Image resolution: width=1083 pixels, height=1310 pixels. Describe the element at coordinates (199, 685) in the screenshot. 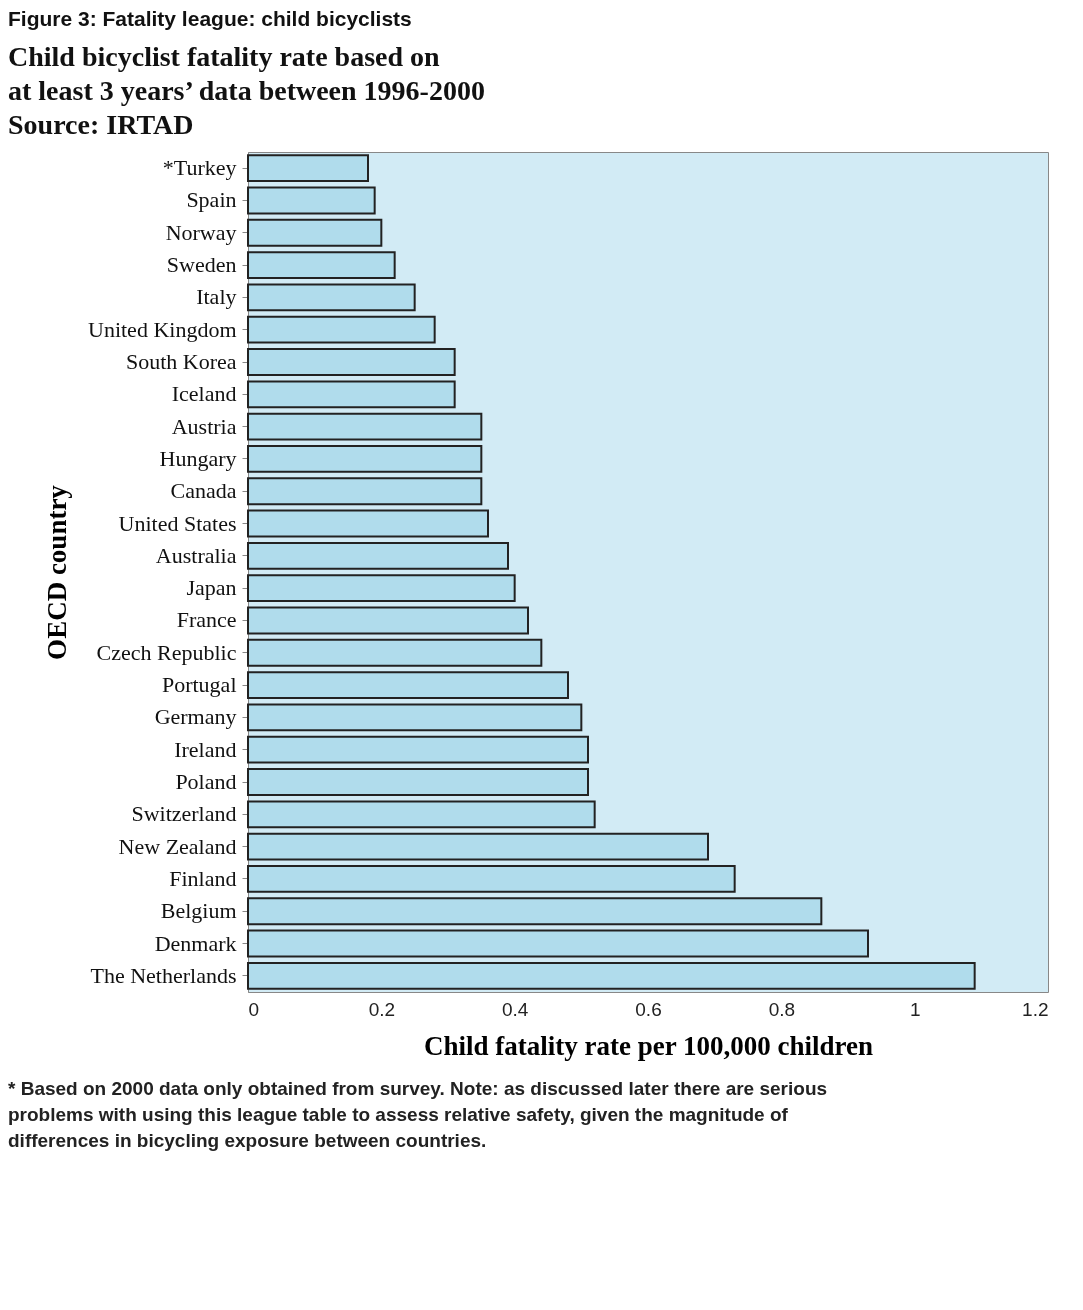

I see `y-tick-label: Portugal` at that location.